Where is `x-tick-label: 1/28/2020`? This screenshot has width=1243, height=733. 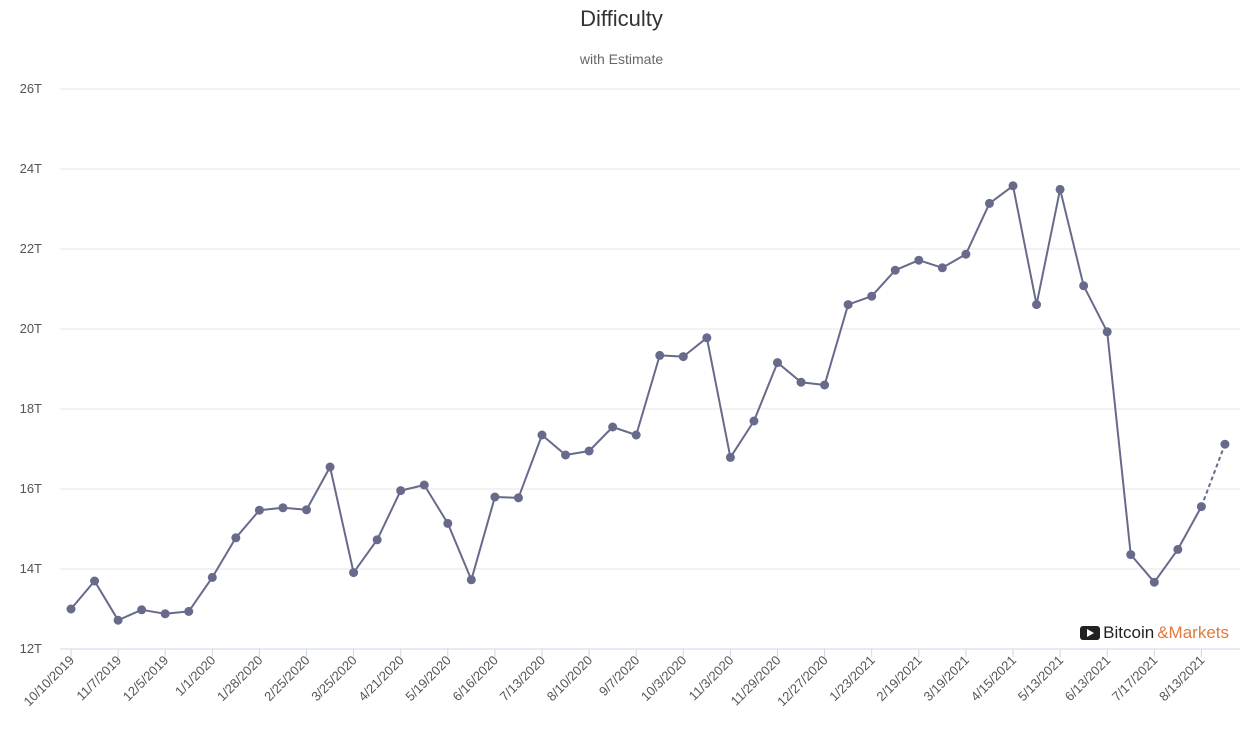 x-tick-label: 1/28/2020 is located at coordinates (240, 679).